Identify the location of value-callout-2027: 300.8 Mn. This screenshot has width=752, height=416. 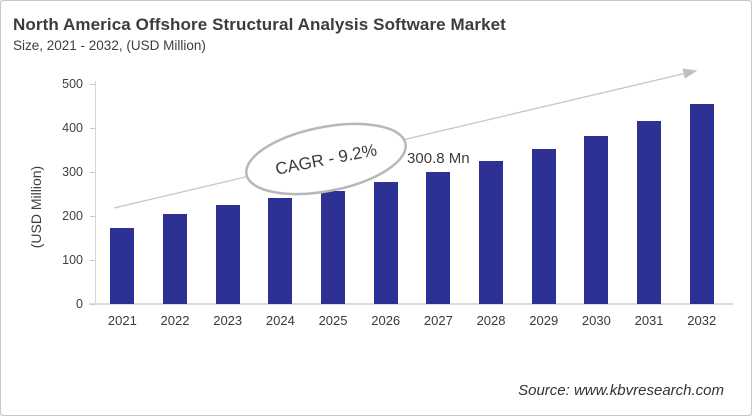
(438, 158).